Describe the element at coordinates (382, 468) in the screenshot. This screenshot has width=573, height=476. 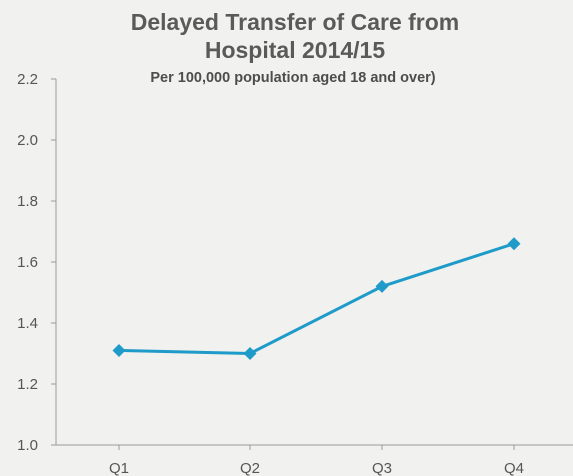
I see `x-tick-label: Q3` at that location.